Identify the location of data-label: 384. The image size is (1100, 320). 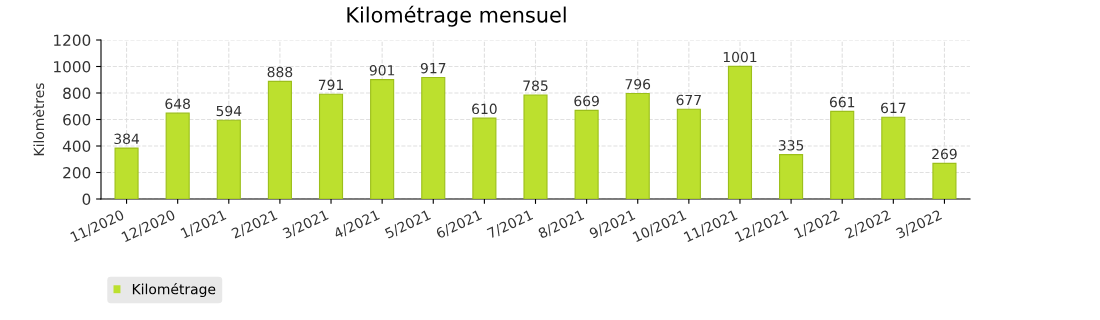
(127, 139).